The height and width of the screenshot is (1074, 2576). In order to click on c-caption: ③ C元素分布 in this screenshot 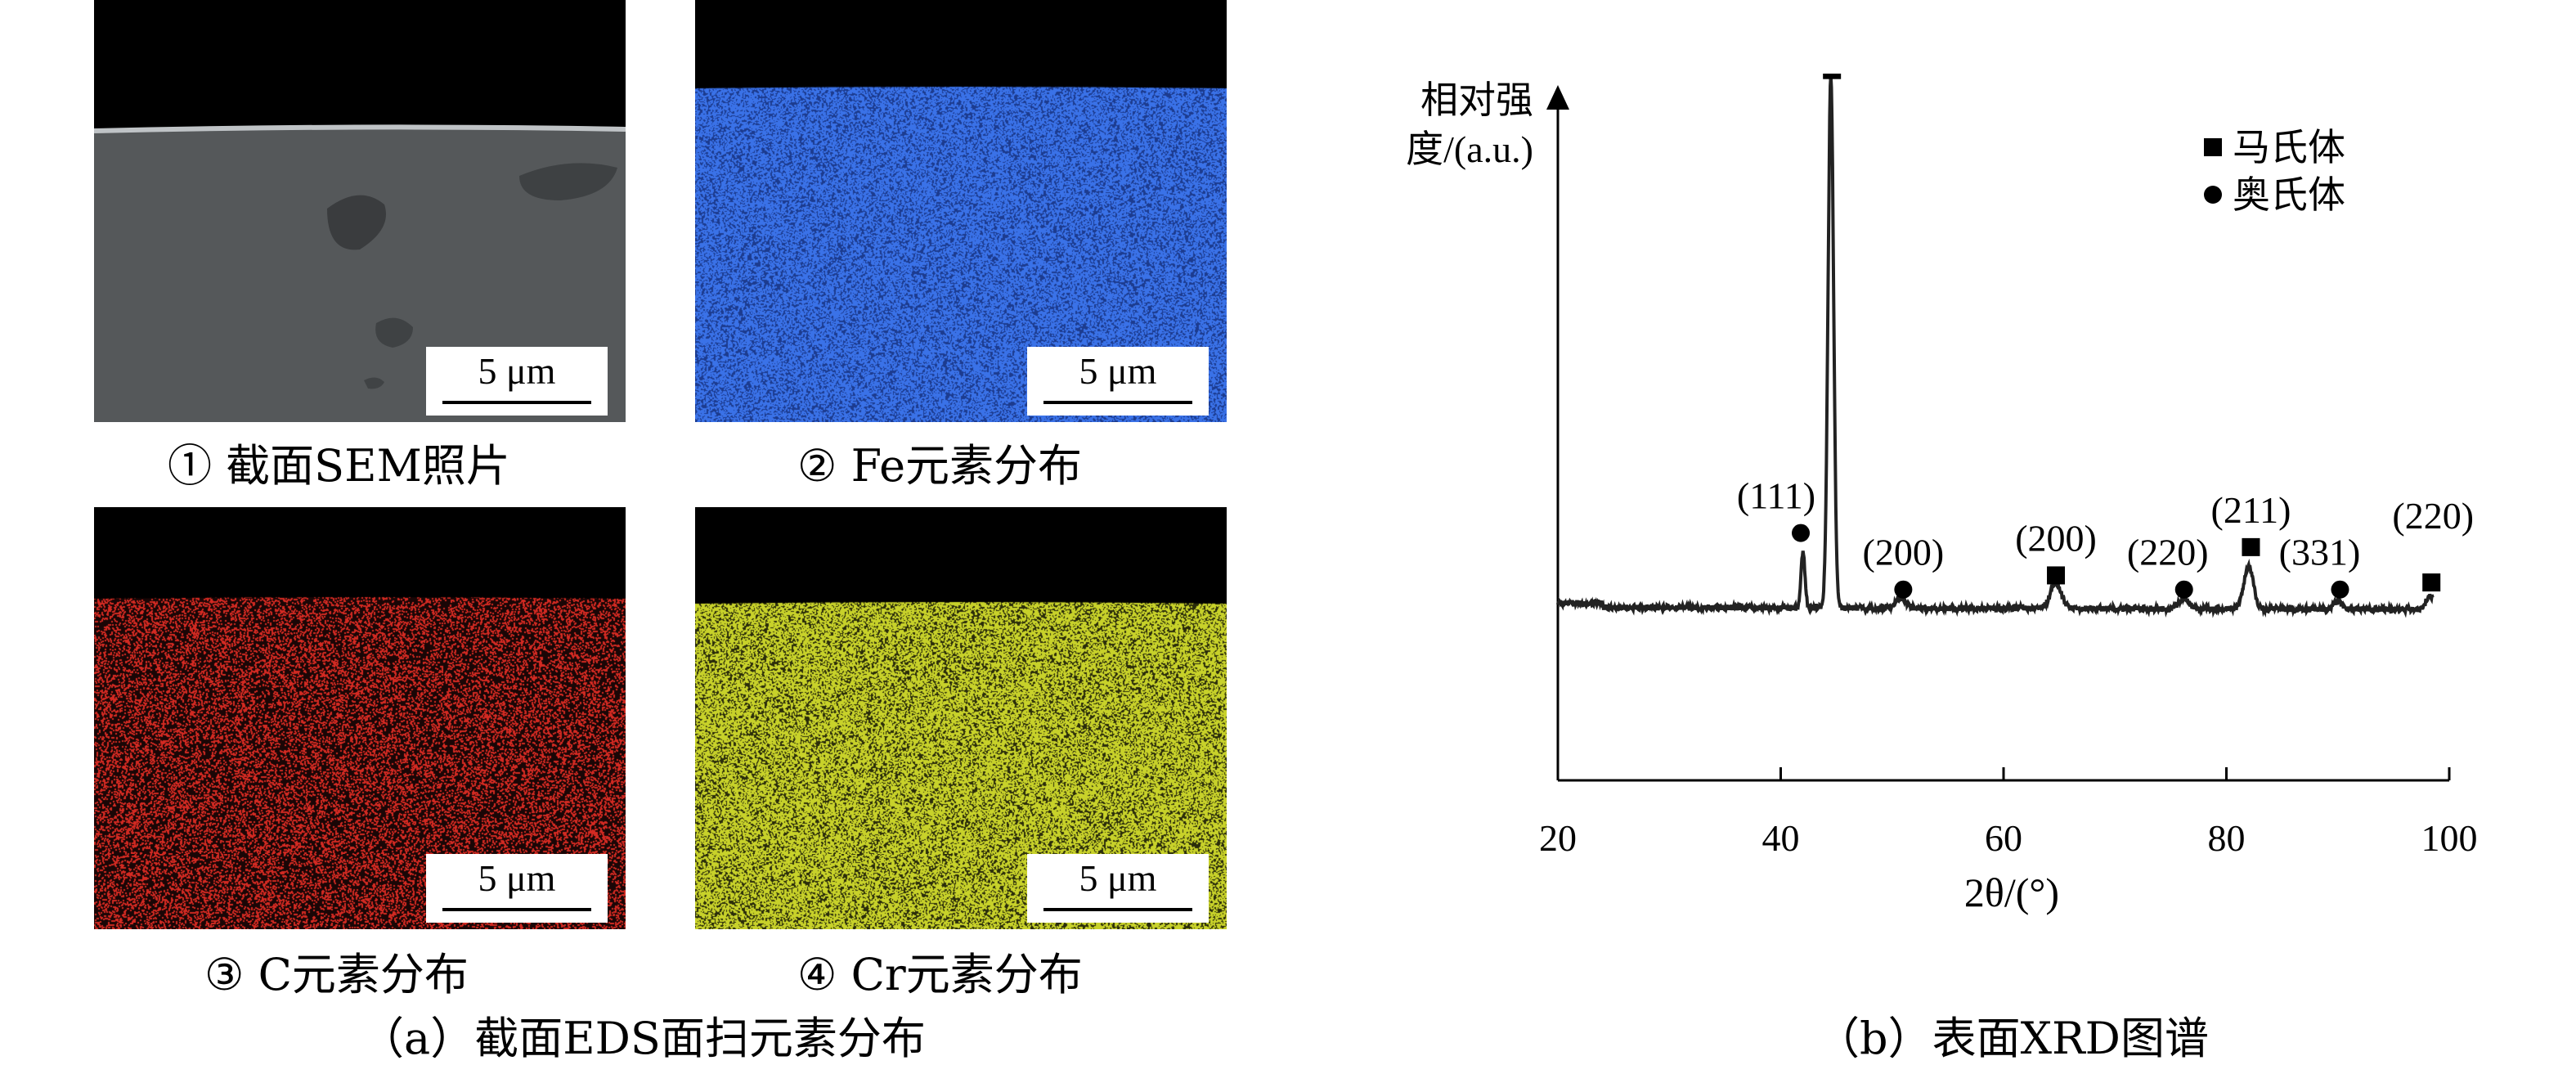, I will do `click(336, 974)`.